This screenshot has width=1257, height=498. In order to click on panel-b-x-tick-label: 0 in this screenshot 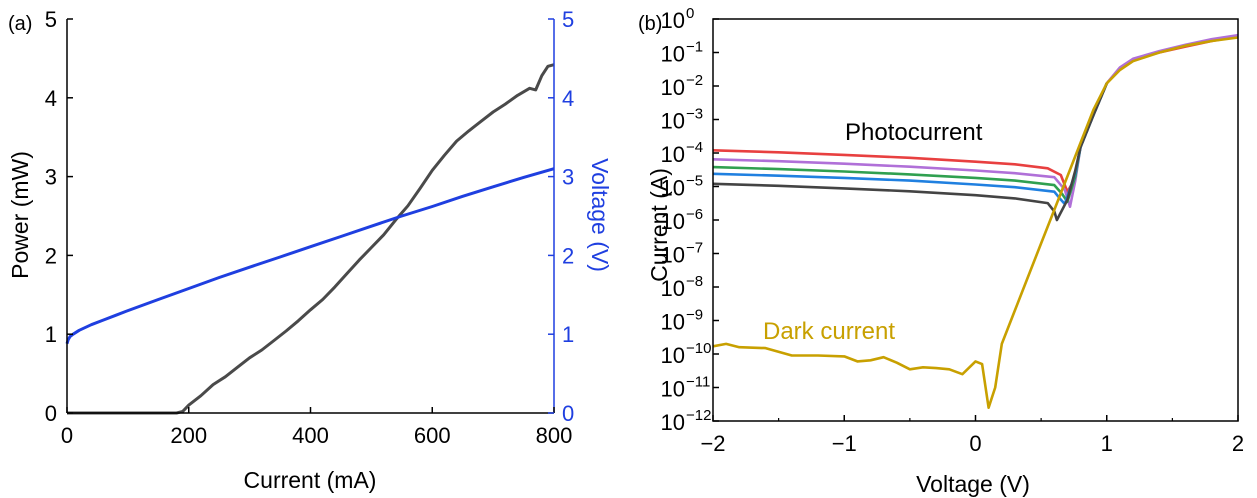, I will do `click(975, 443)`.